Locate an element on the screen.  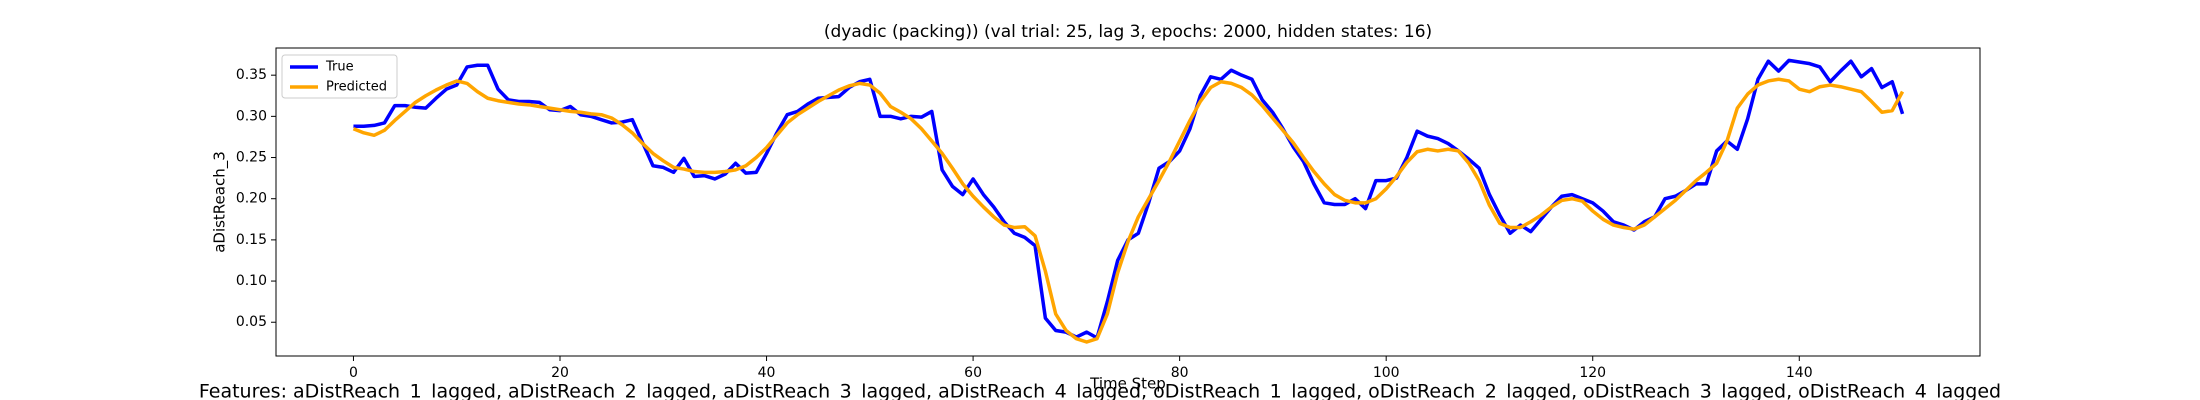
y-tick-label: 0.35 is located at coordinates (251, 75).